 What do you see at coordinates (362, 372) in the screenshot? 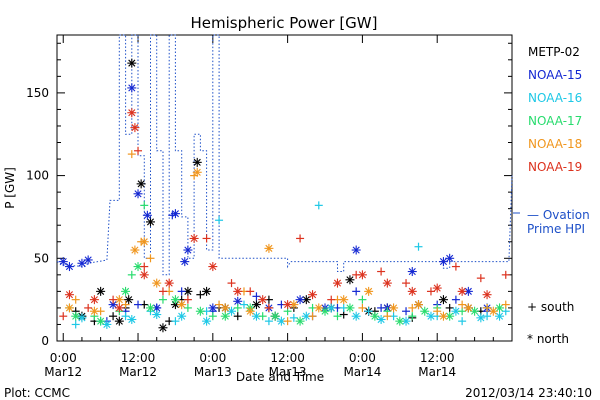
I see `x-tick-label-date: Mar14` at bounding box center [362, 372].